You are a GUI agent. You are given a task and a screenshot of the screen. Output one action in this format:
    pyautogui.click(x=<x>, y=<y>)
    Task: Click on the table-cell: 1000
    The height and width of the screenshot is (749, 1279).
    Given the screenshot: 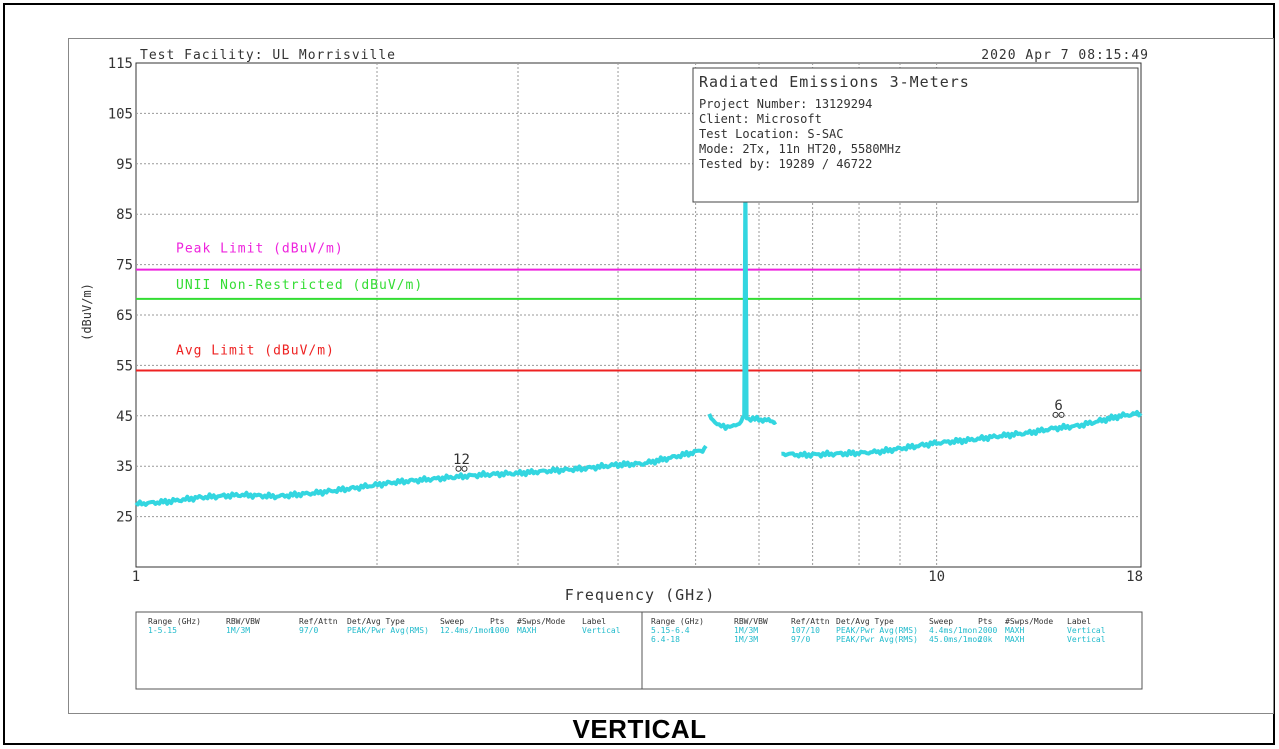 What is the action you would take?
    pyautogui.click(x=499, y=630)
    